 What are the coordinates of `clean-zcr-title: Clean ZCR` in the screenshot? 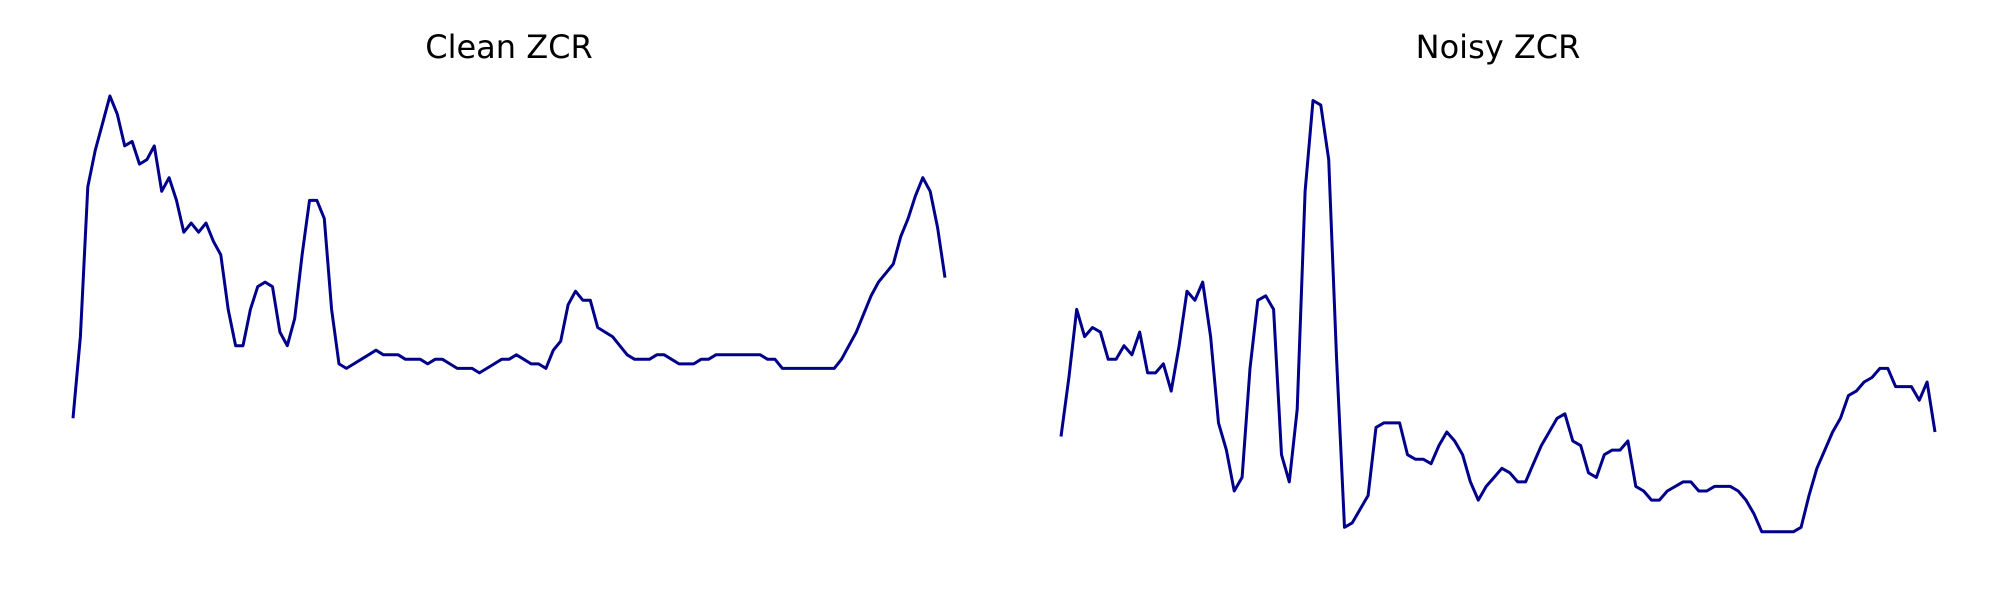 It's located at (508, 47).